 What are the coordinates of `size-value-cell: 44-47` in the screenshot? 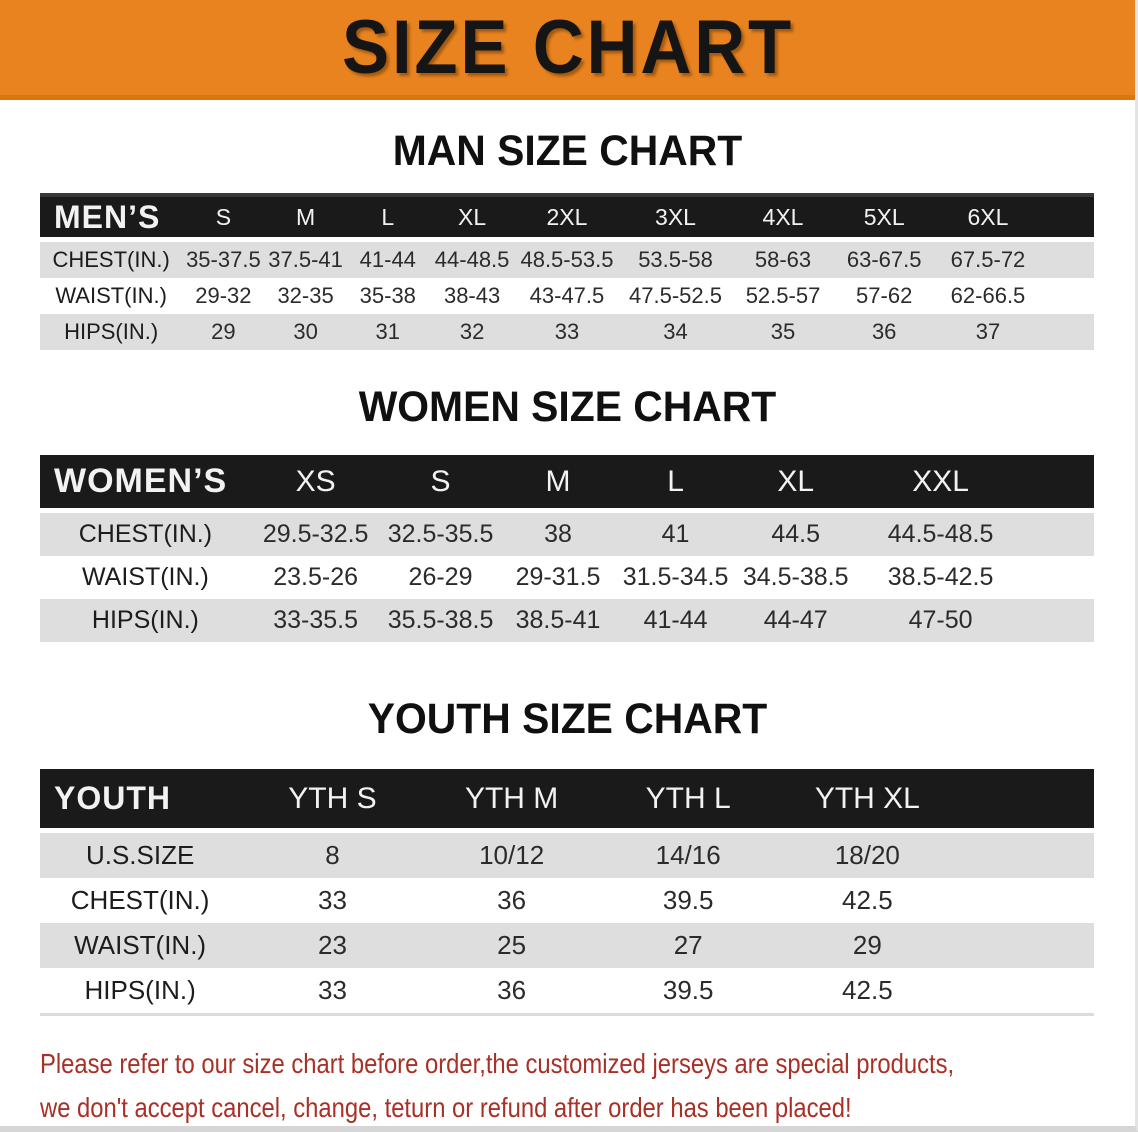 It's located at (795, 620).